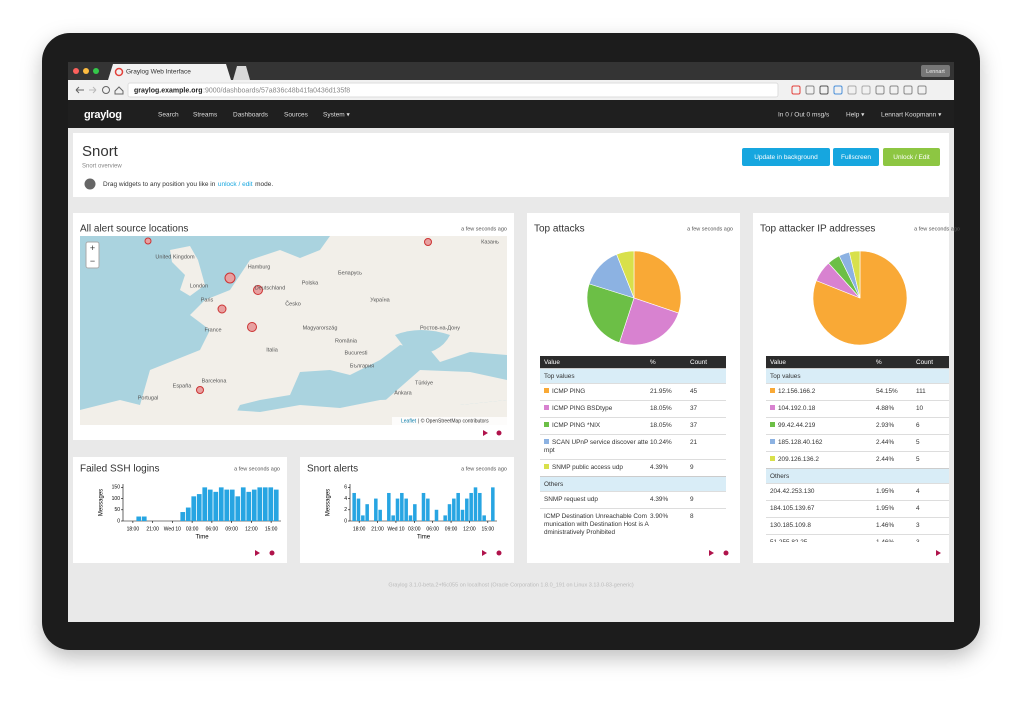 This screenshot has width=1024, height=704. What do you see at coordinates (918, 491) in the screenshot?
I see `count-cell: 4` at bounding box center [918, 491].